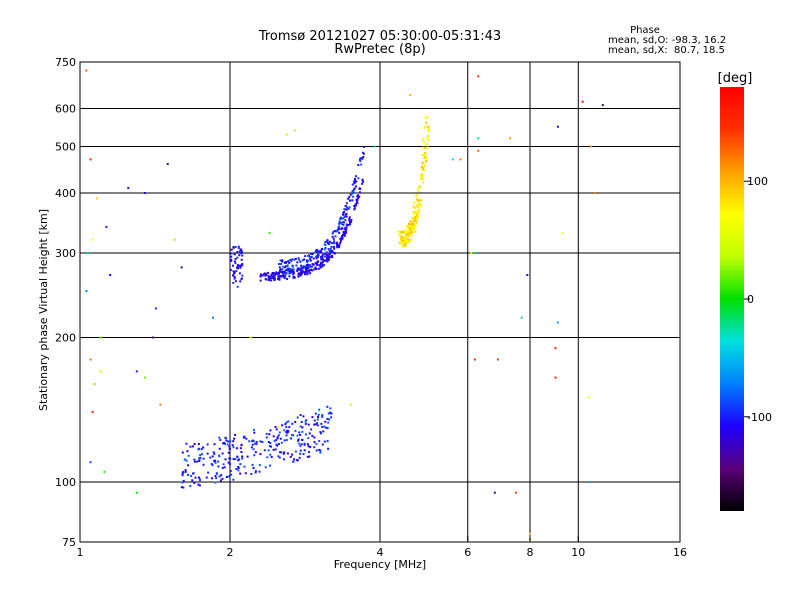 This screenshot has width=800, height=600. Describe the element at coordinates (759, 417) in the screenshot. I see `colorbar-tick-label: -100` at that location.